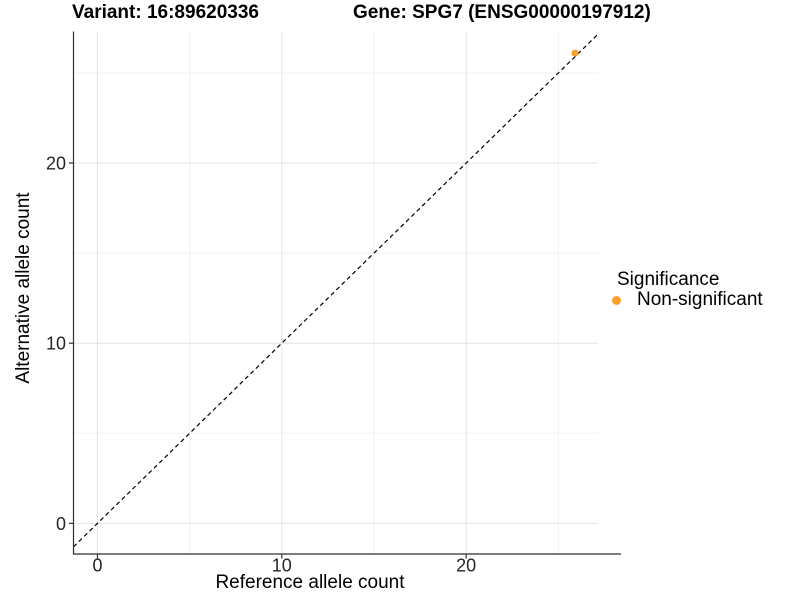 This screenshot has width=800, height=600. What do you see at coordinates (616, 300) in the screenshot?
I see `legend-key-point-icon` at bounding box center [616, 300].